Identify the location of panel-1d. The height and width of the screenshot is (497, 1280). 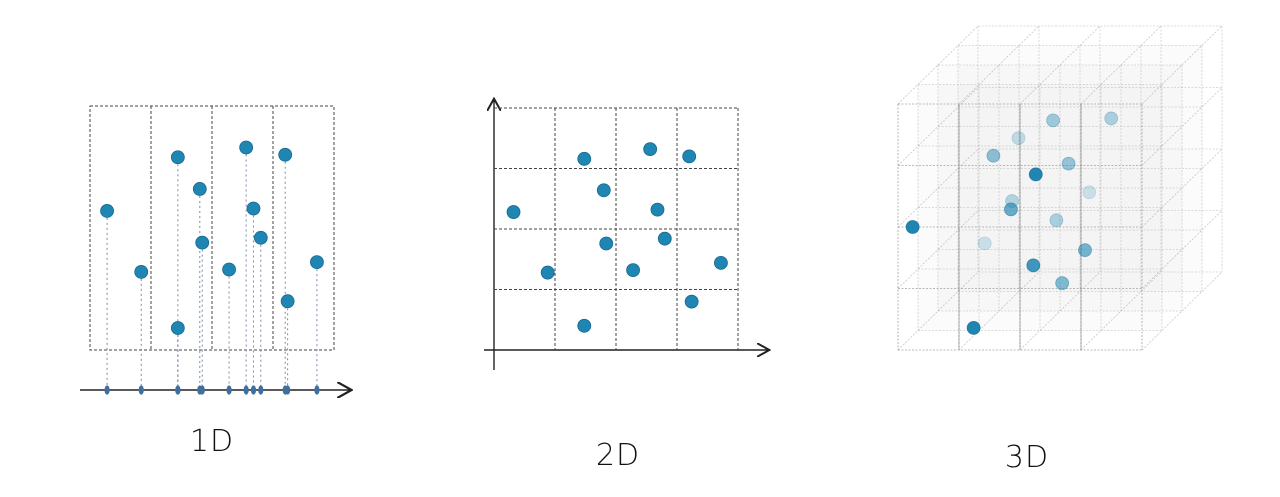
(215, 250).